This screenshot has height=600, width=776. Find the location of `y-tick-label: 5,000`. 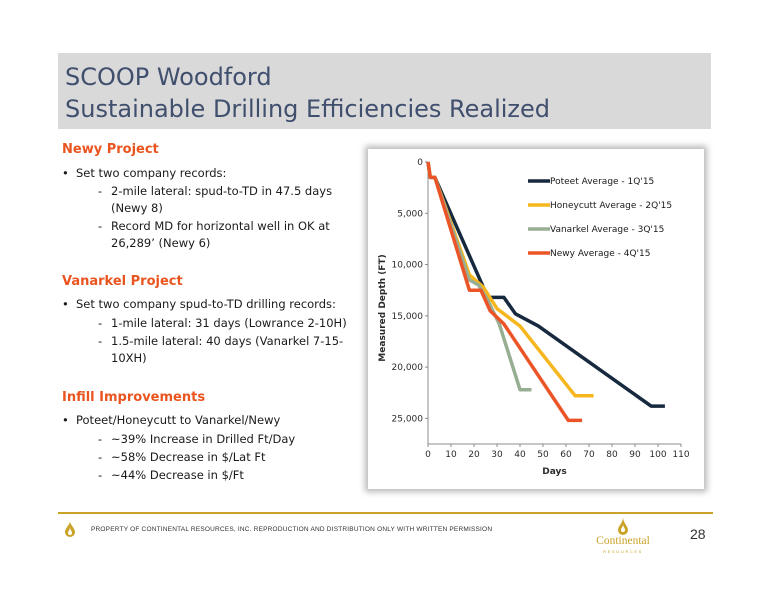

y-tick-label: 5,000 is located at coordinates (410, 214).